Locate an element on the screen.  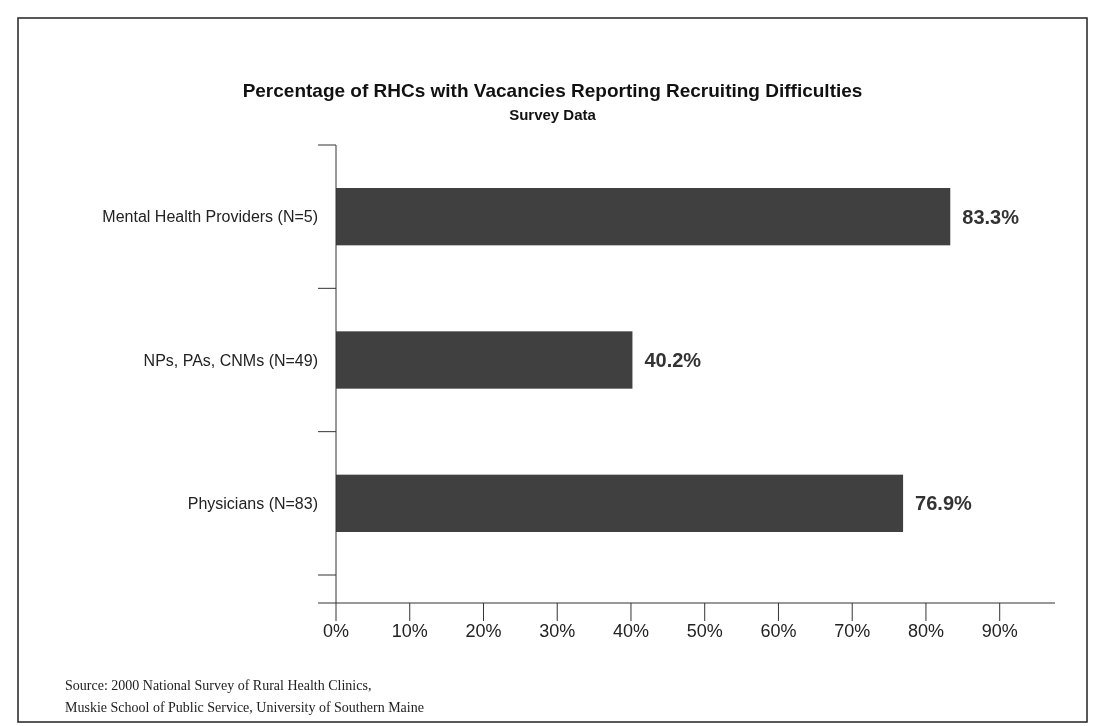
x-tick-label: 50% is located at coordinates (704, 631).